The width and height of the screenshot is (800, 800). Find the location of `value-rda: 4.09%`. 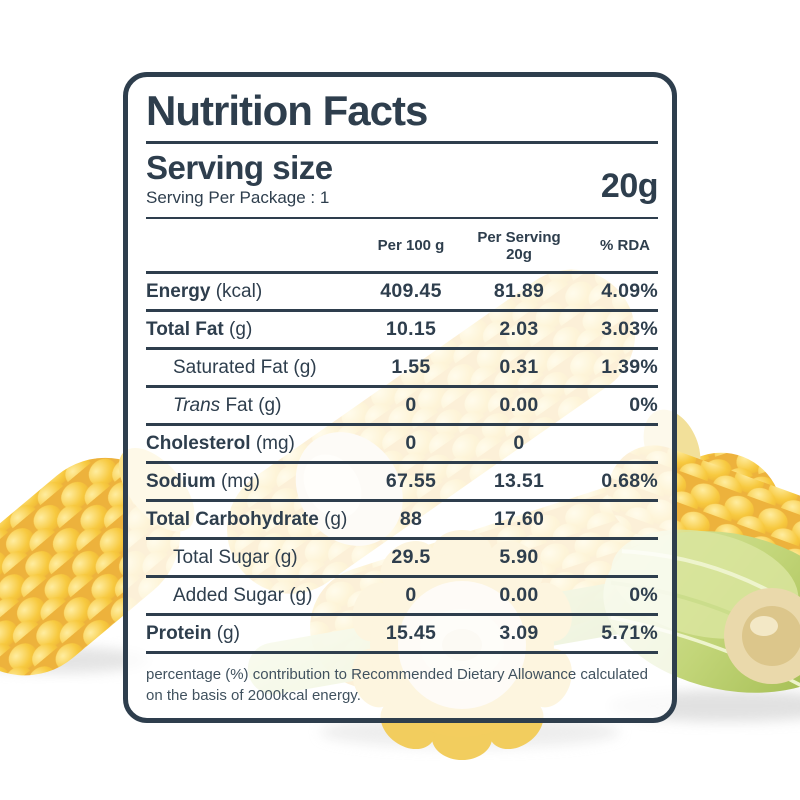

value-rda: 4.09% is located at coordinates (629, 291).